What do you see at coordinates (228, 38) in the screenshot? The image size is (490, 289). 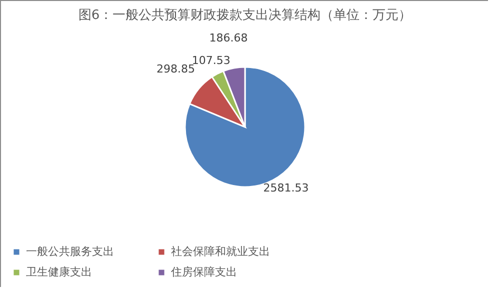 I see `data-label: 186.68` at bounding box center [228, 38].